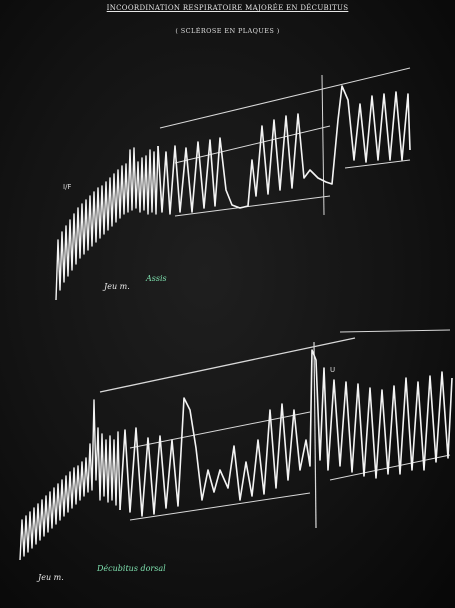 This screenshot has width=455, height=608. Describe the element at coordinates (51, 577) in the screenshot. I see `lower-marker-label: Jeu m.` at that location.